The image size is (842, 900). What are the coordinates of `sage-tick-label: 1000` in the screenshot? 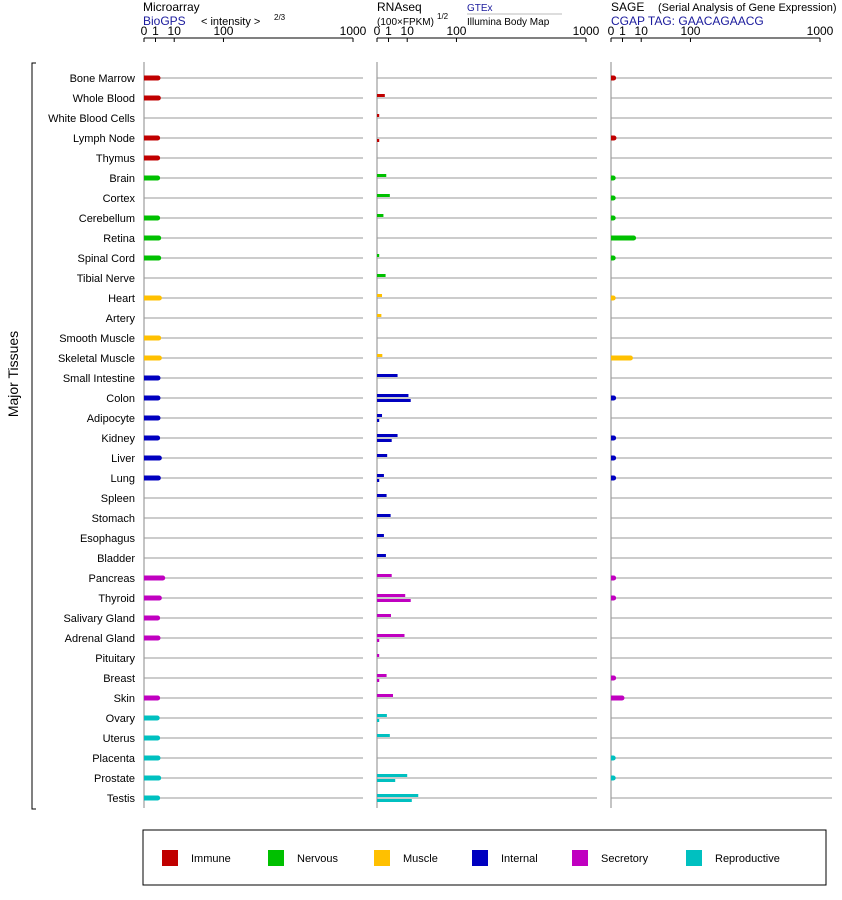 It's located at (820, 31).